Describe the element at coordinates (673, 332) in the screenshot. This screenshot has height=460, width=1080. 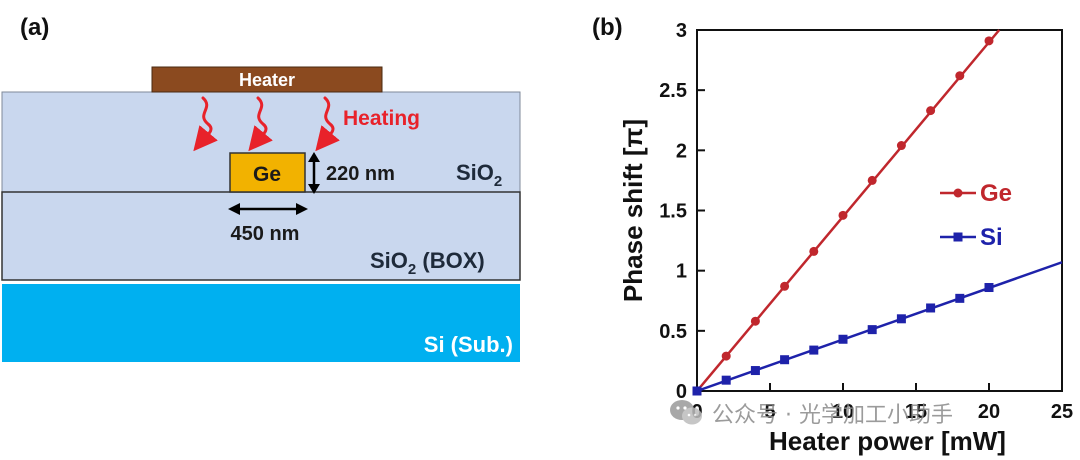
I see `y-tick-label: 0.5` at that location.